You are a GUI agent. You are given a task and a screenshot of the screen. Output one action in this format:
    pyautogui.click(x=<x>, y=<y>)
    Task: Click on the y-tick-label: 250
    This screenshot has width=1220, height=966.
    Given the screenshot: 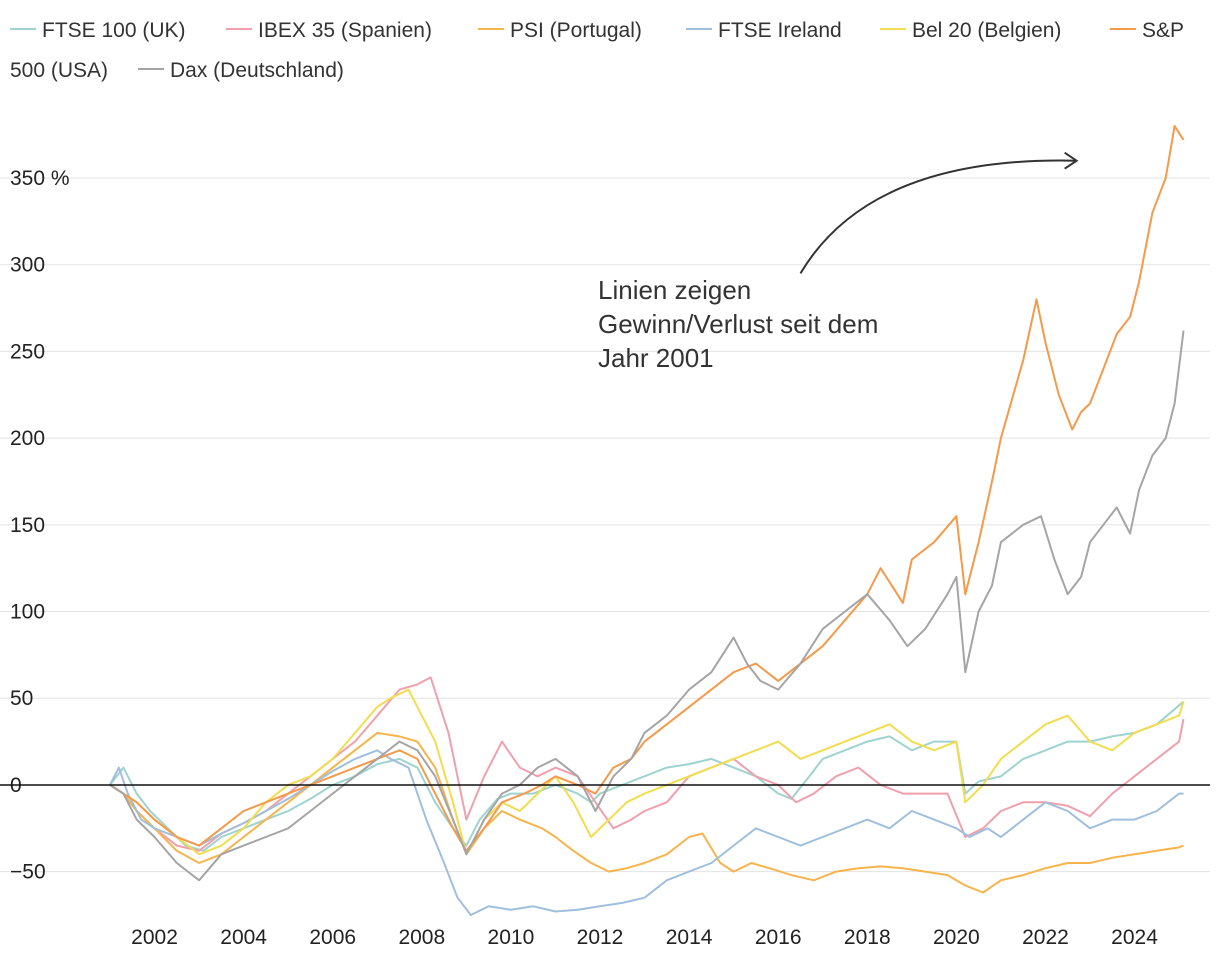 What is the action you would take?
    pyautogui.click(x=27, y=351)
    